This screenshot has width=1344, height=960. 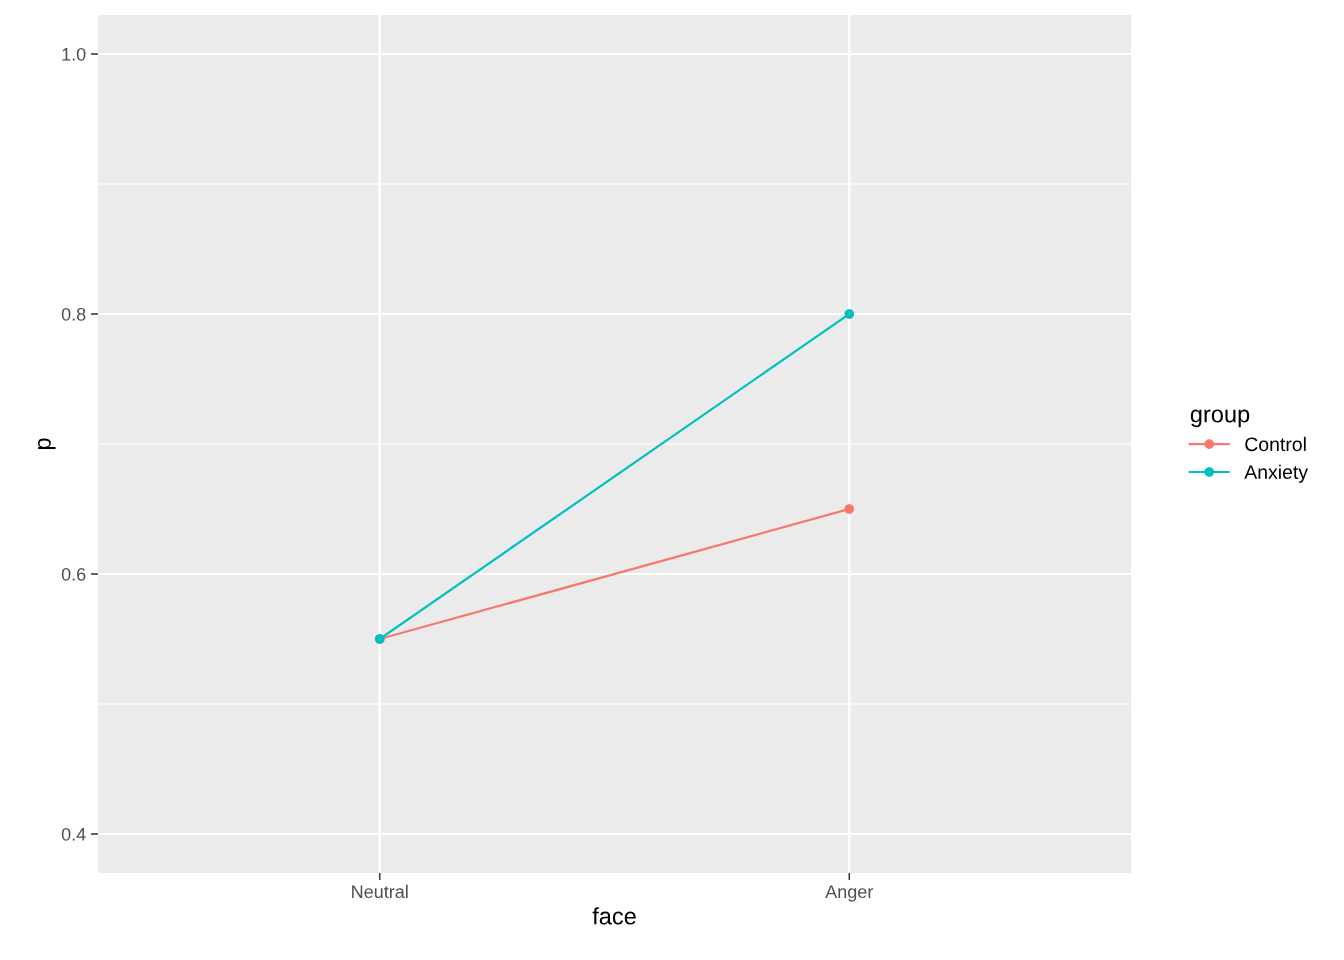 What do you see at coordinates (73, 834) in the screenshot?
I see `y-tick-label: 0.4` at bounding box center [73, 834].